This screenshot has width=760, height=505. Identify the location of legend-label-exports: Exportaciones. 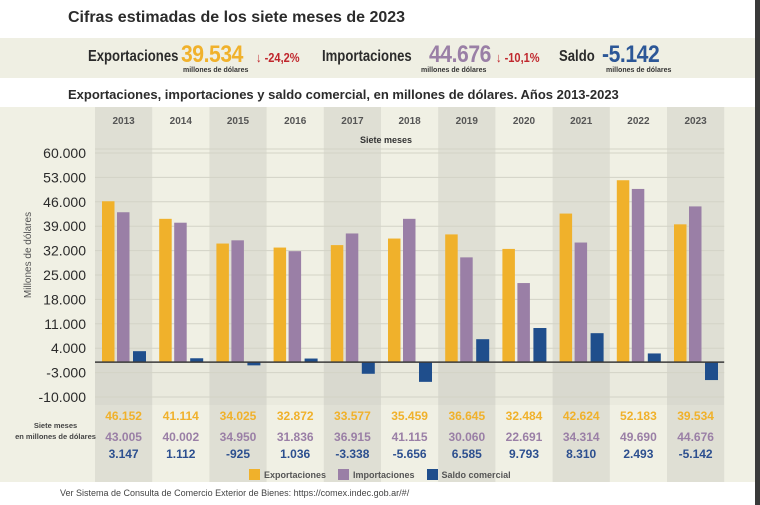
(295, 474).